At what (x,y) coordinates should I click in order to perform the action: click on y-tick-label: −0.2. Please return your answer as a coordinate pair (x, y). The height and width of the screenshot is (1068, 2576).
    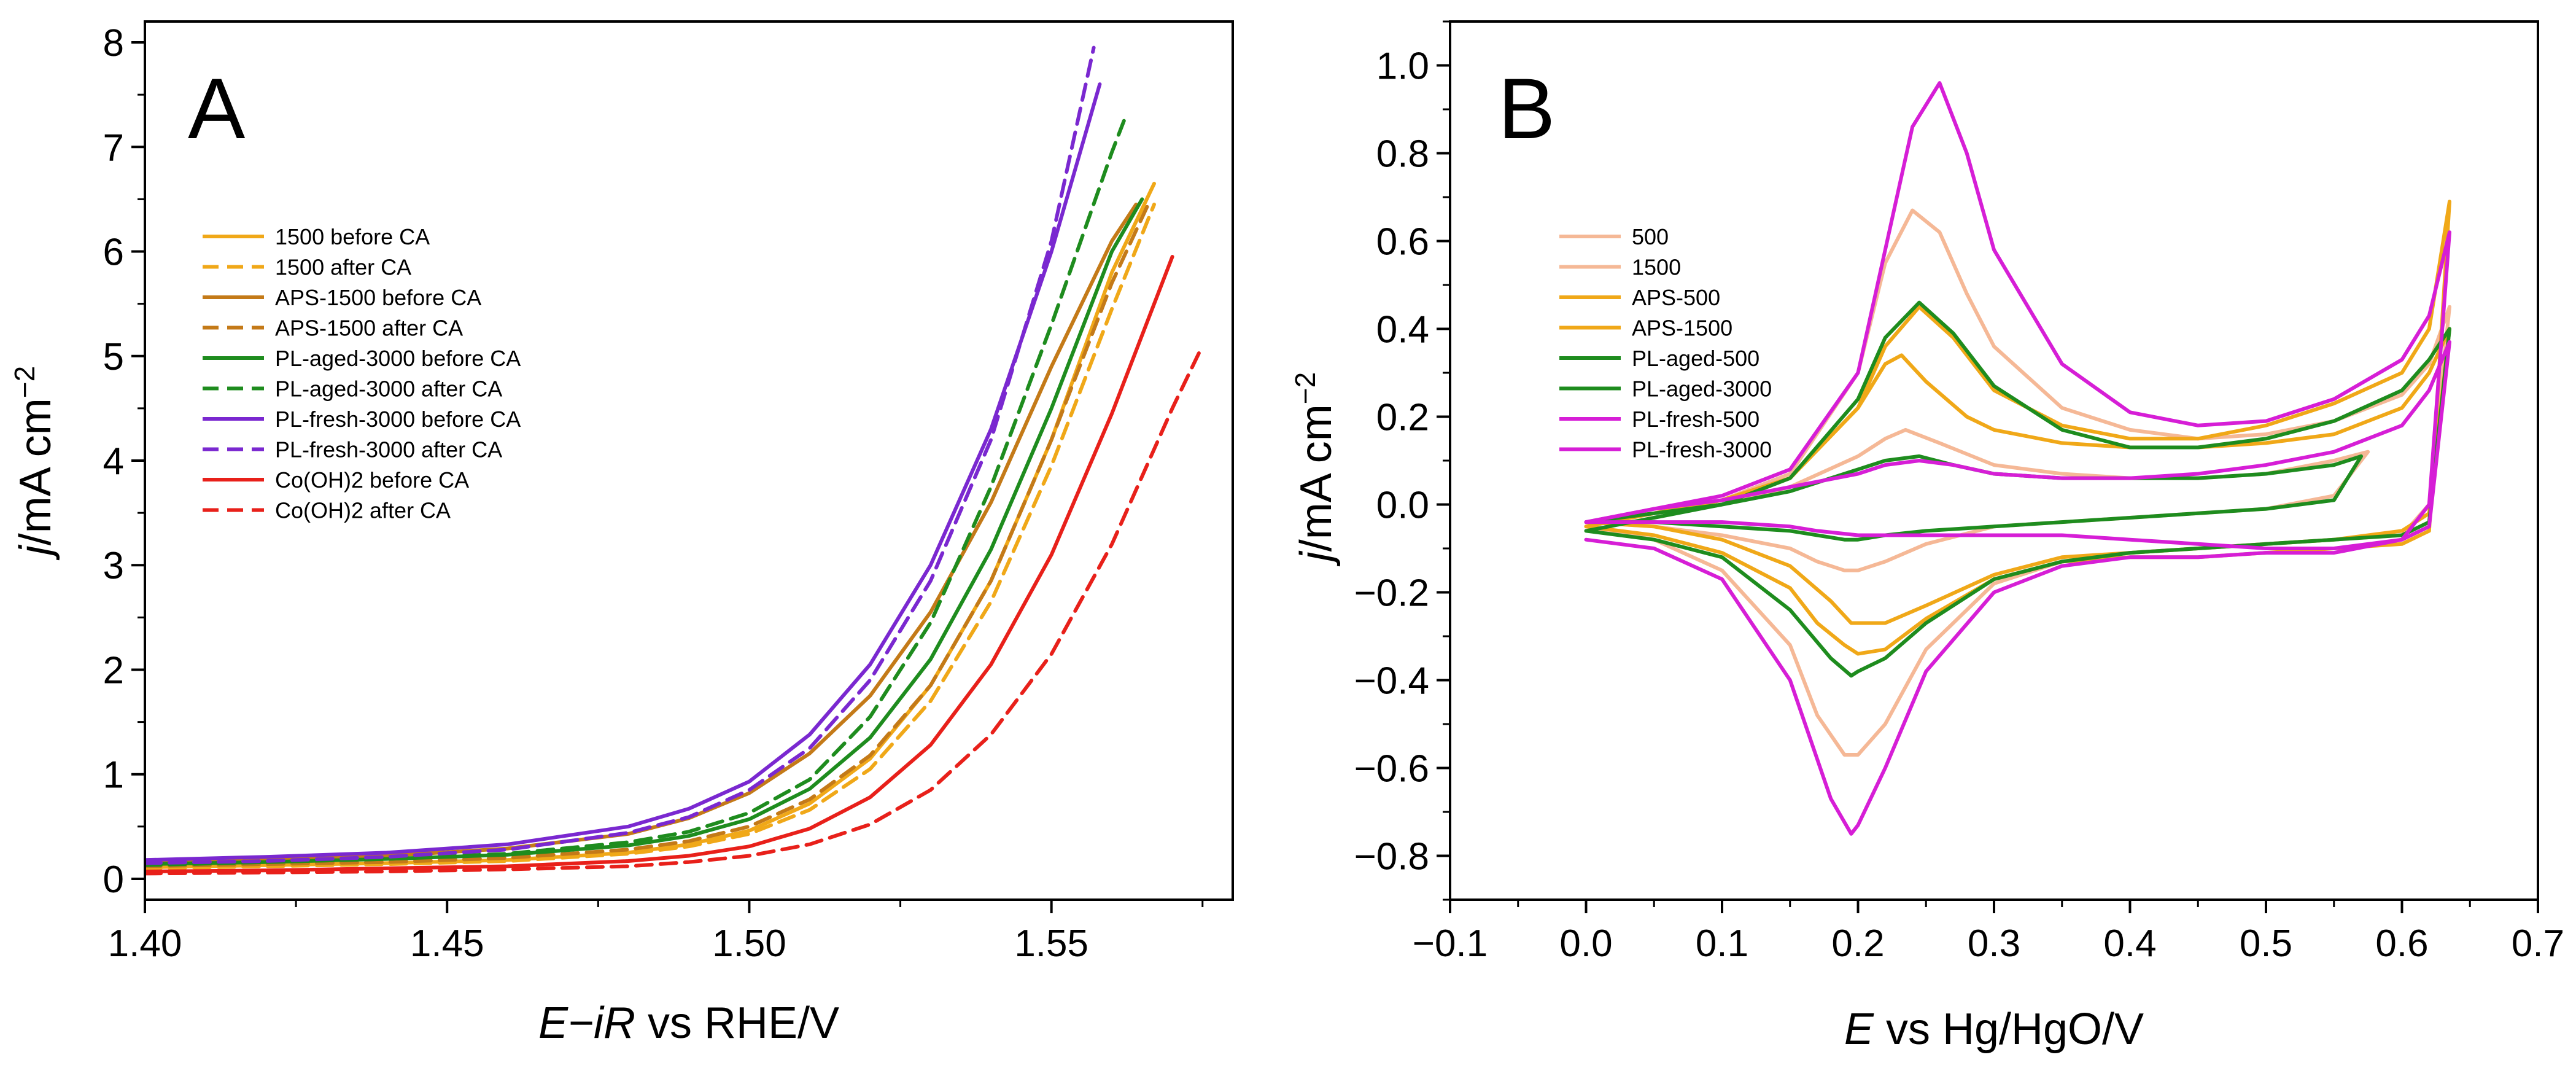
    Looking at the image, I should click on (1391, 593).